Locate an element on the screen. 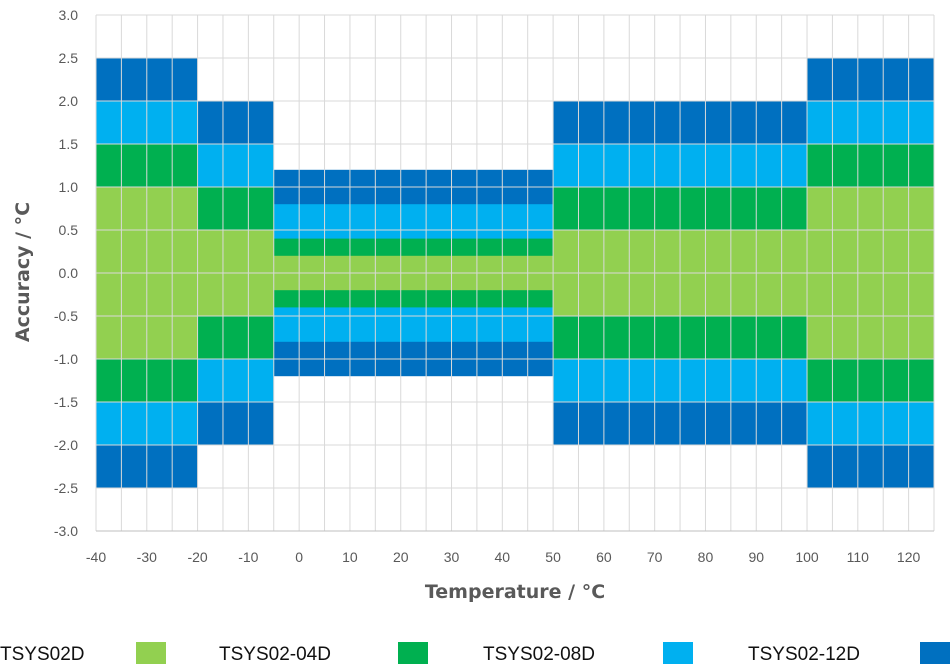 The width and height of the screenshot is (950, 668). legend-label: TSYS02-08D is located at coordinates (539, 654).